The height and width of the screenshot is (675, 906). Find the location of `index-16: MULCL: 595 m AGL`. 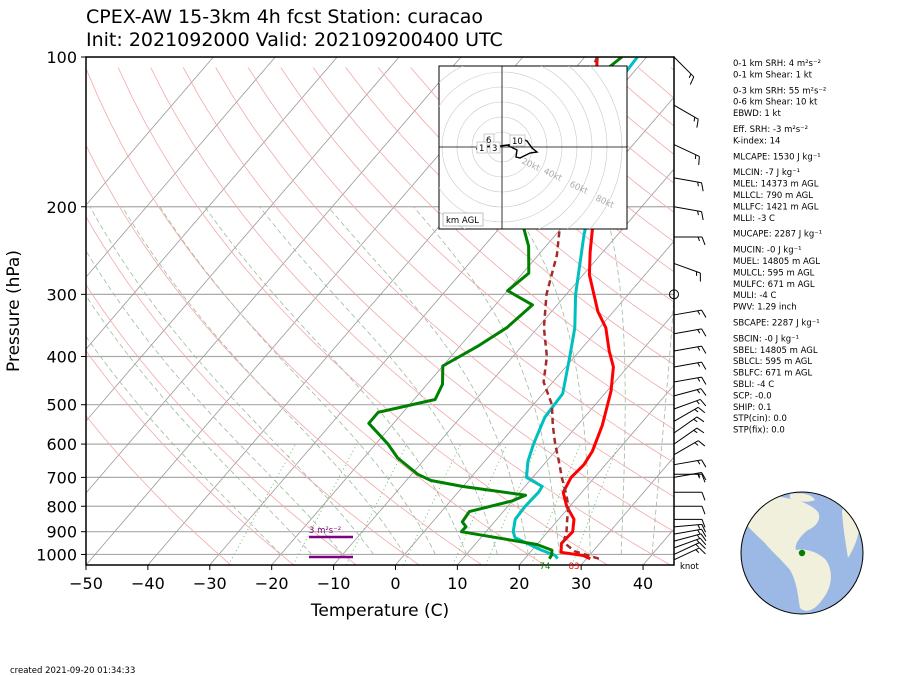

index-16: MULCL: 595 m AGL is located at coordinates (774, 273).